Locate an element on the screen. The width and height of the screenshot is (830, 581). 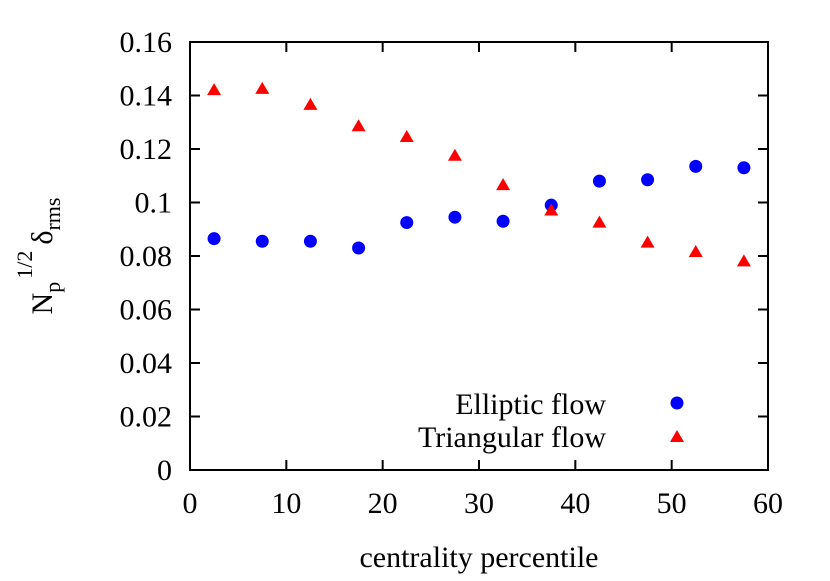
y-tick-label: 0.12 is located at coordinates (146, 149).